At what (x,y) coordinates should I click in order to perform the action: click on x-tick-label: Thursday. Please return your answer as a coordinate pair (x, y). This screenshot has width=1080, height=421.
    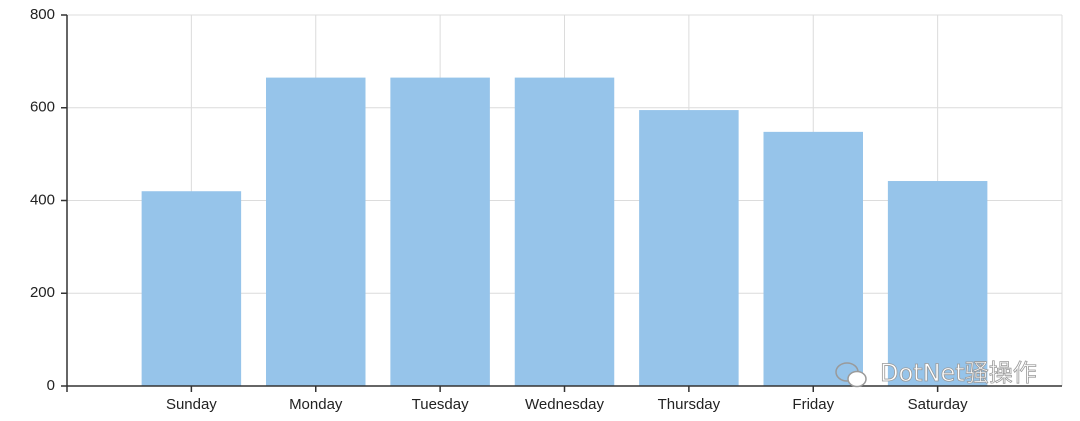
    Looking at the image, I should click on (689, 404).